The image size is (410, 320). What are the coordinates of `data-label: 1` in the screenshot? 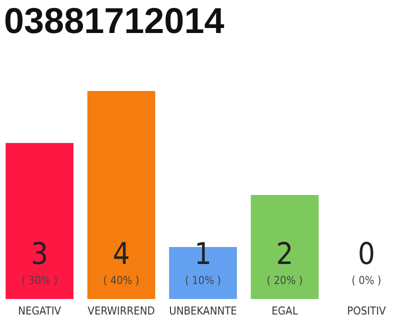 It's located at (203, 254).